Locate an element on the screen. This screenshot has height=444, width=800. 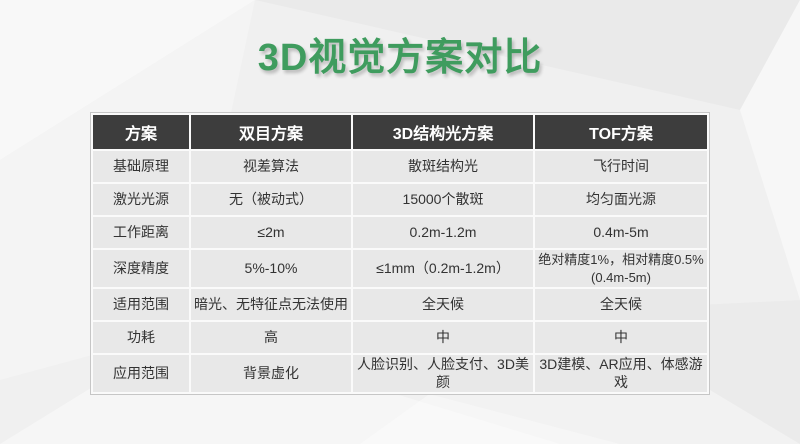
table-cell: 3D建模、AR应用、体感游戏 is located at coordinates (621, 374).